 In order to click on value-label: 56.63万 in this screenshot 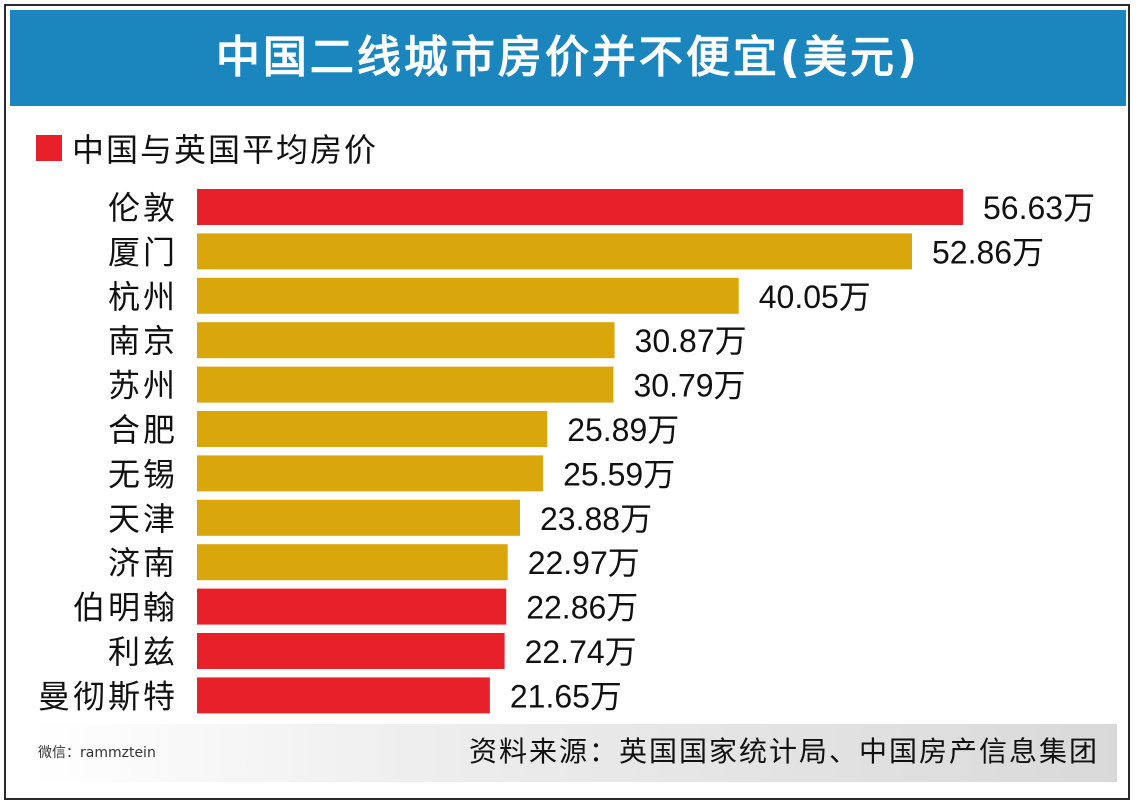, I will do `click(1039, 208)`.